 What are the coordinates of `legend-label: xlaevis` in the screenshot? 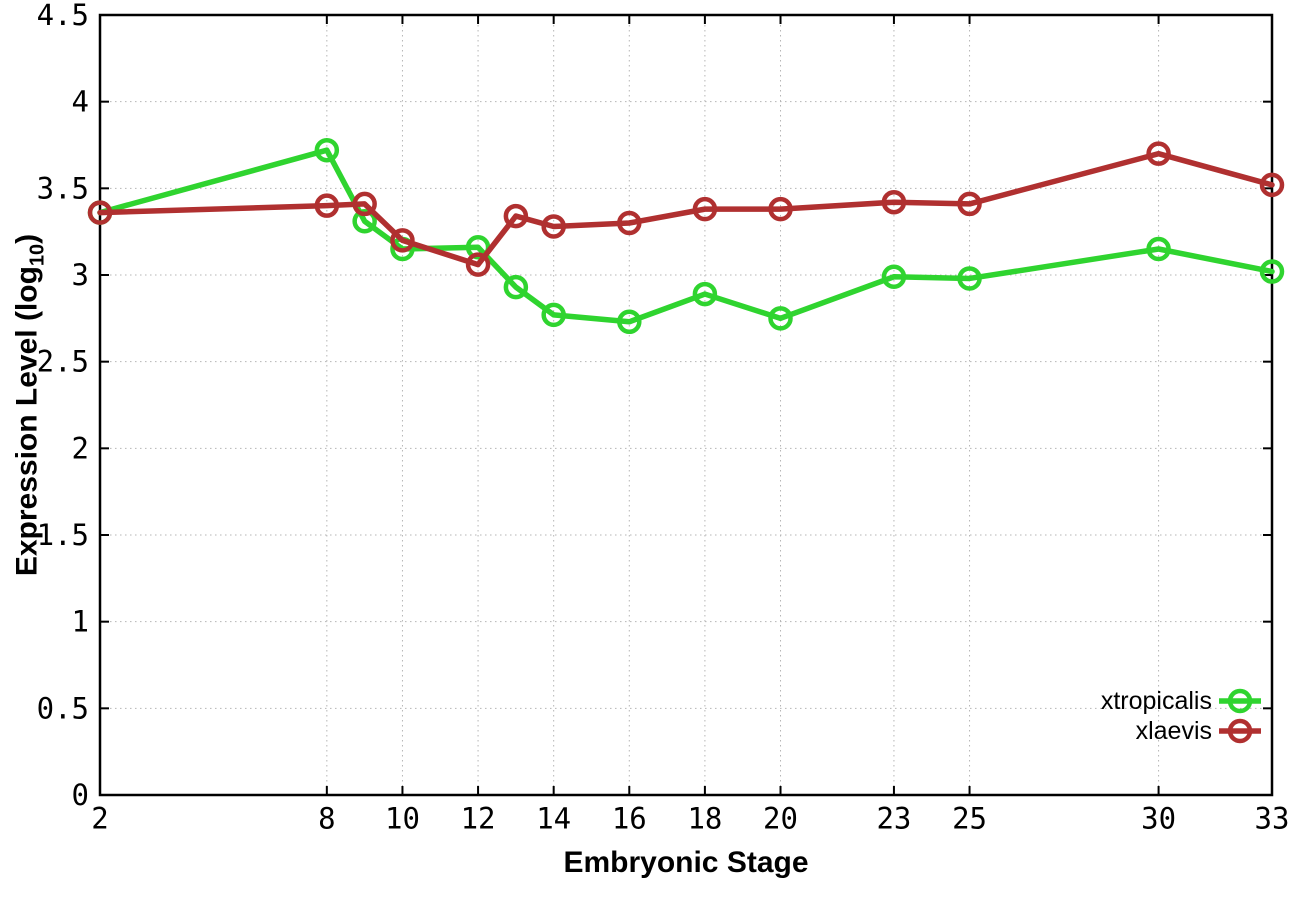 It's located at (1173, 730).